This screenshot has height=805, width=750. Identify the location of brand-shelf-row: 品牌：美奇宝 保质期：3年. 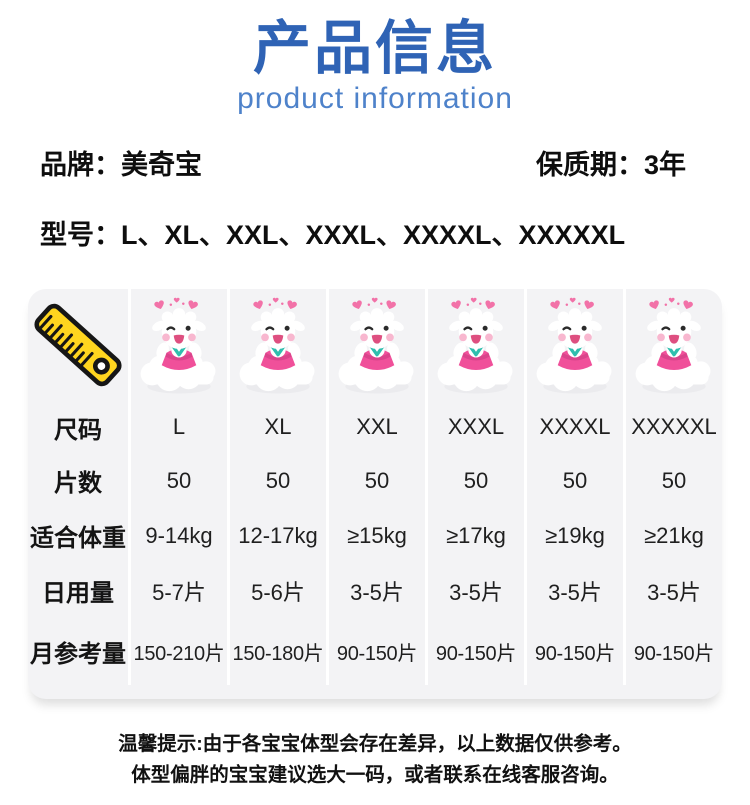
(375, 162).